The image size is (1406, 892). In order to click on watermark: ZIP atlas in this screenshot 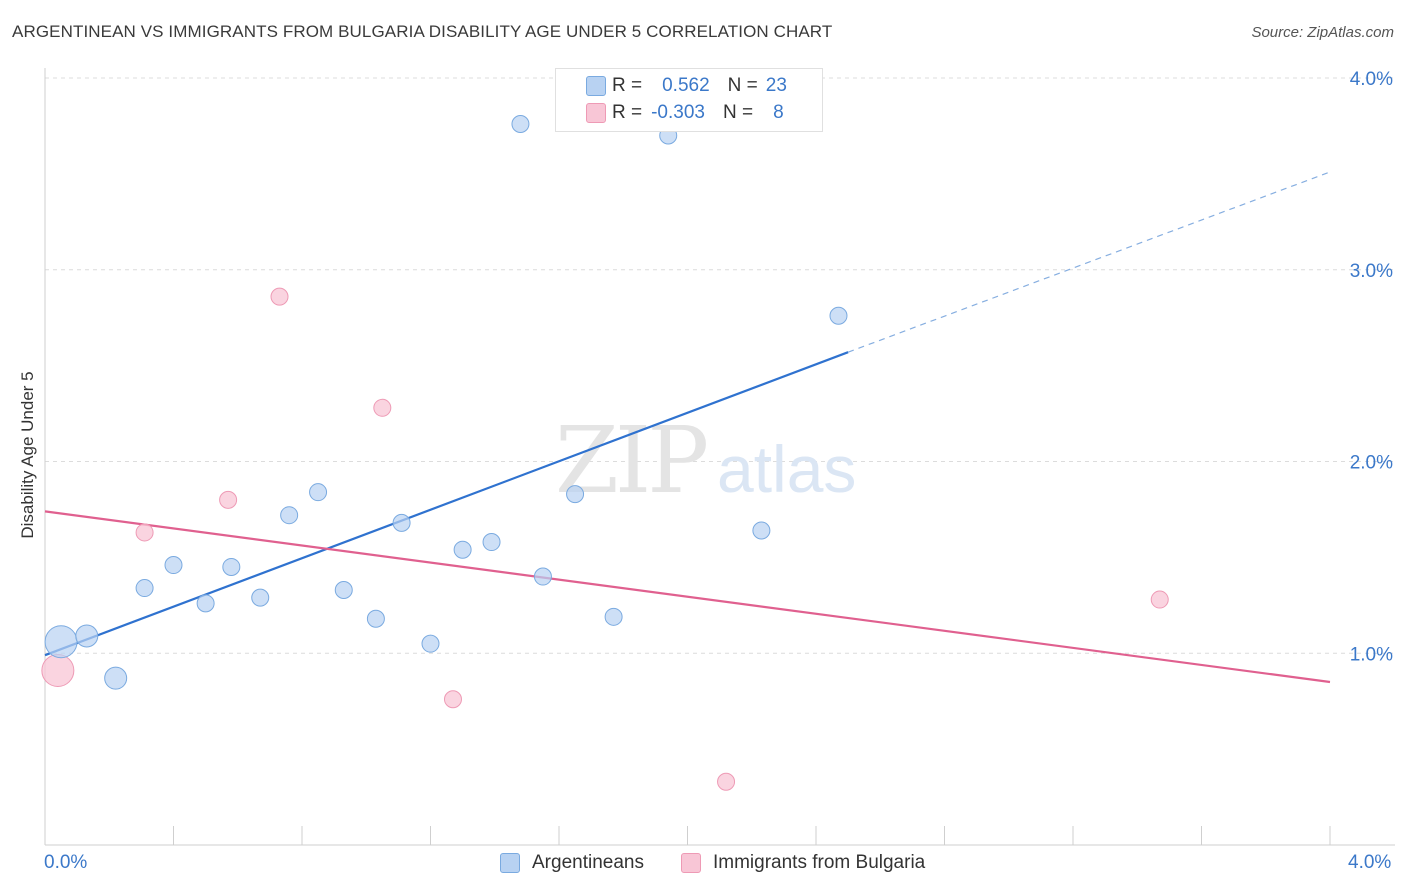, I will do `click(705, 460)`.